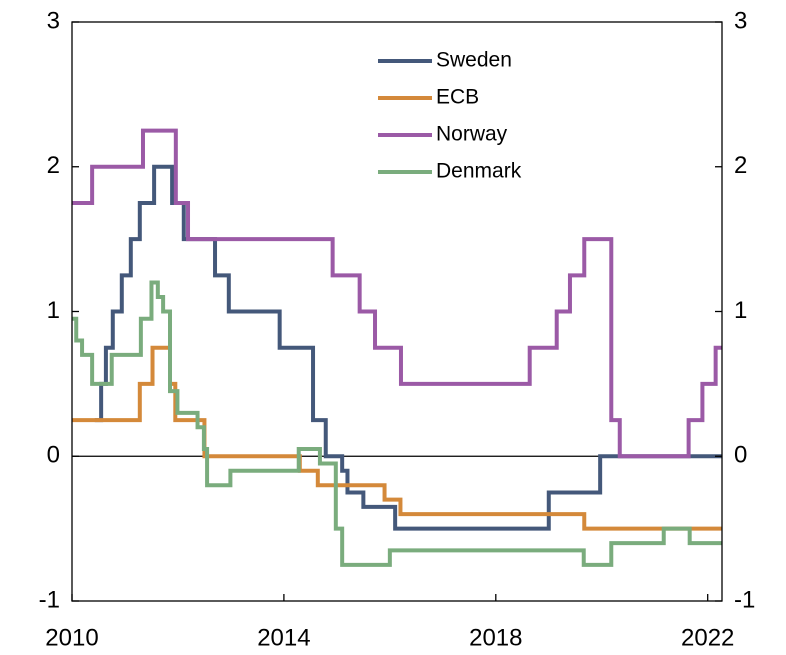 Image resolution: width=786 pixels, height=655 pixels. I want to click on legend-label: Norway, so click(472, 134).